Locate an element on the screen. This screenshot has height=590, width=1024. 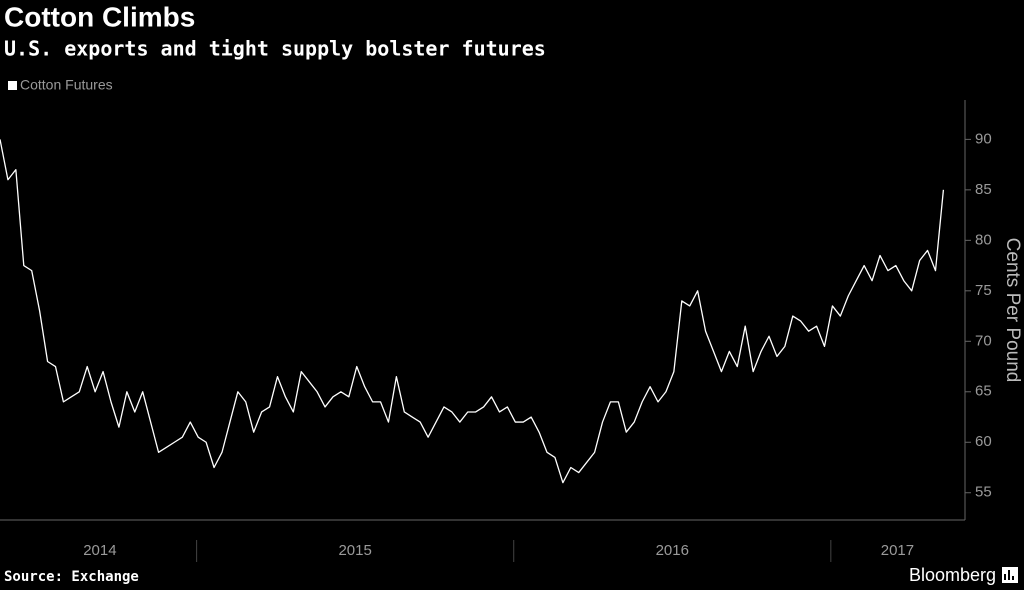
x-tick-label: 2016 is located at coordinates (672, 550).